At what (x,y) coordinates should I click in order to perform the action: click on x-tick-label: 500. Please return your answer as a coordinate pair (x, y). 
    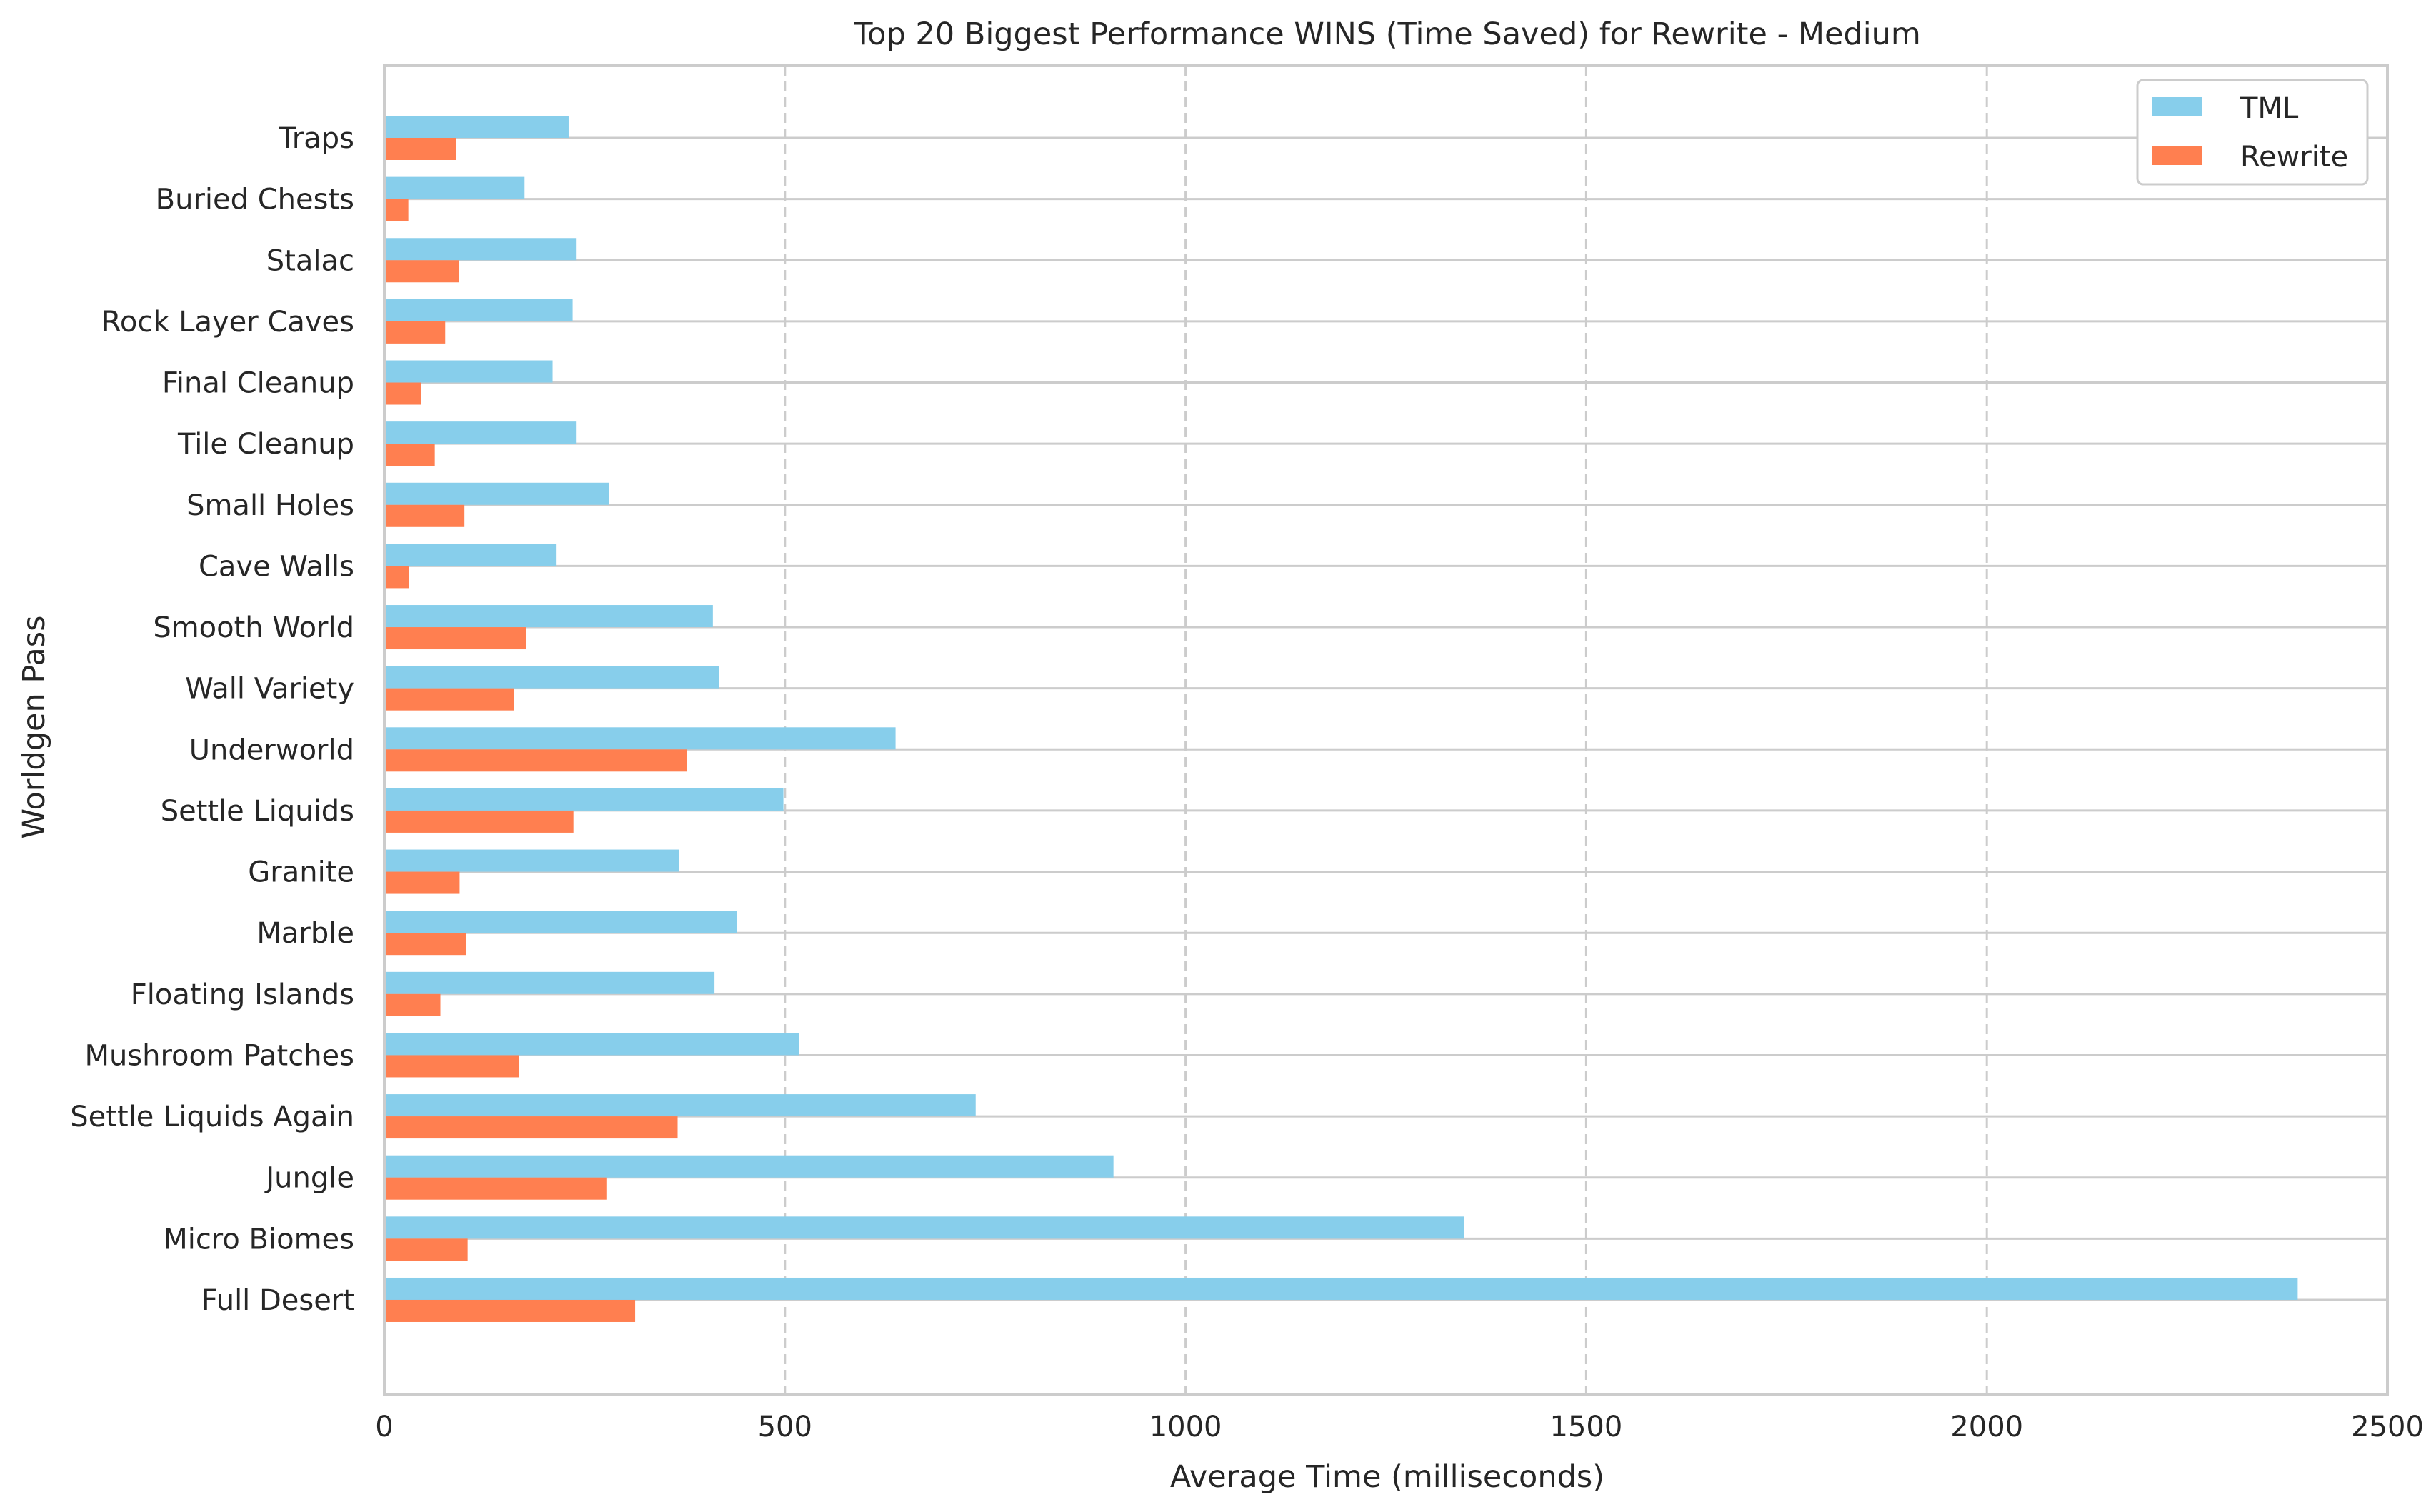
    Looking at the image, I should click on (785, 1427).